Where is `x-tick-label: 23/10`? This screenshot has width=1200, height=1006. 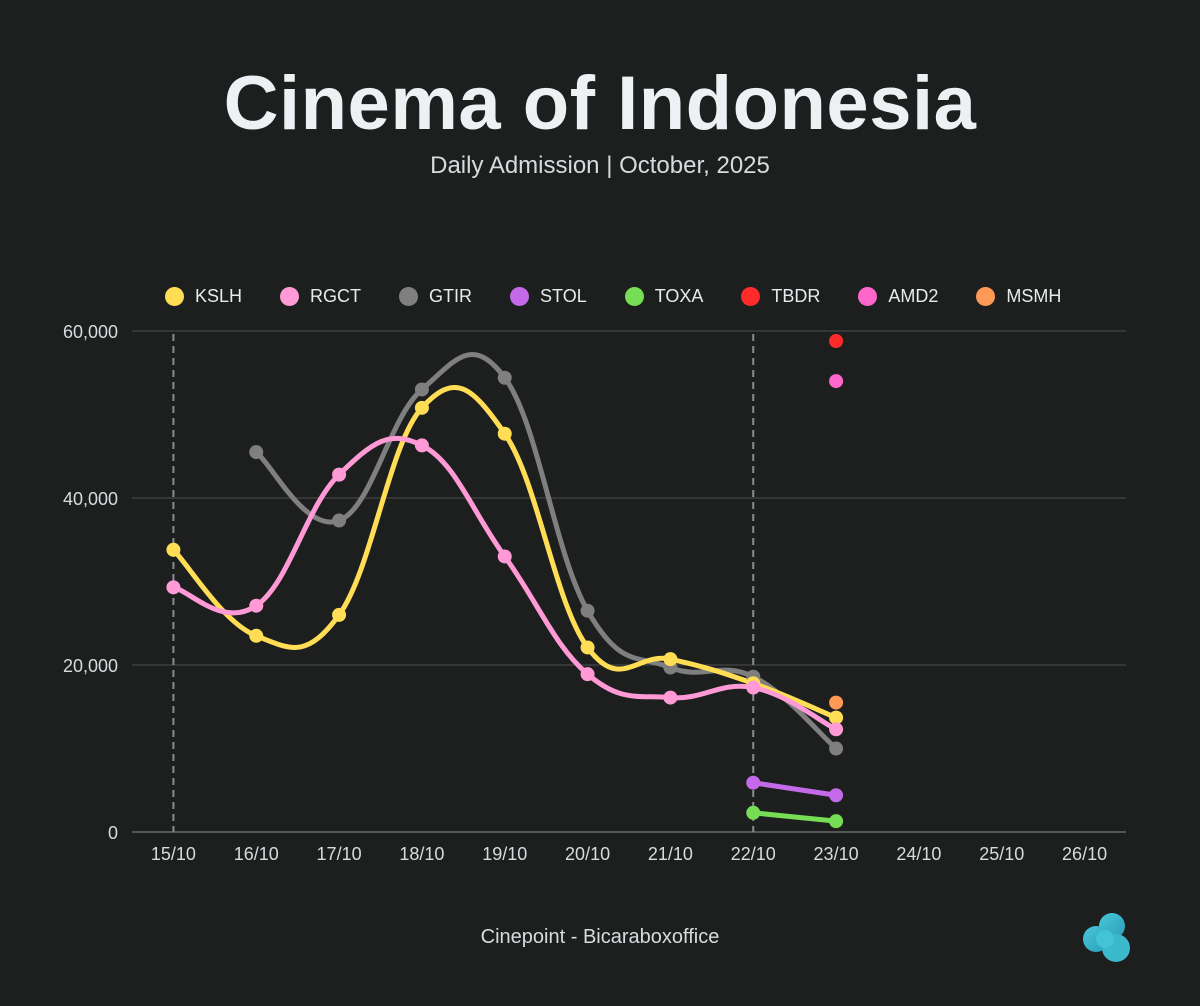
x-tick-label: 23/10 is located at coordinates (836, 854).